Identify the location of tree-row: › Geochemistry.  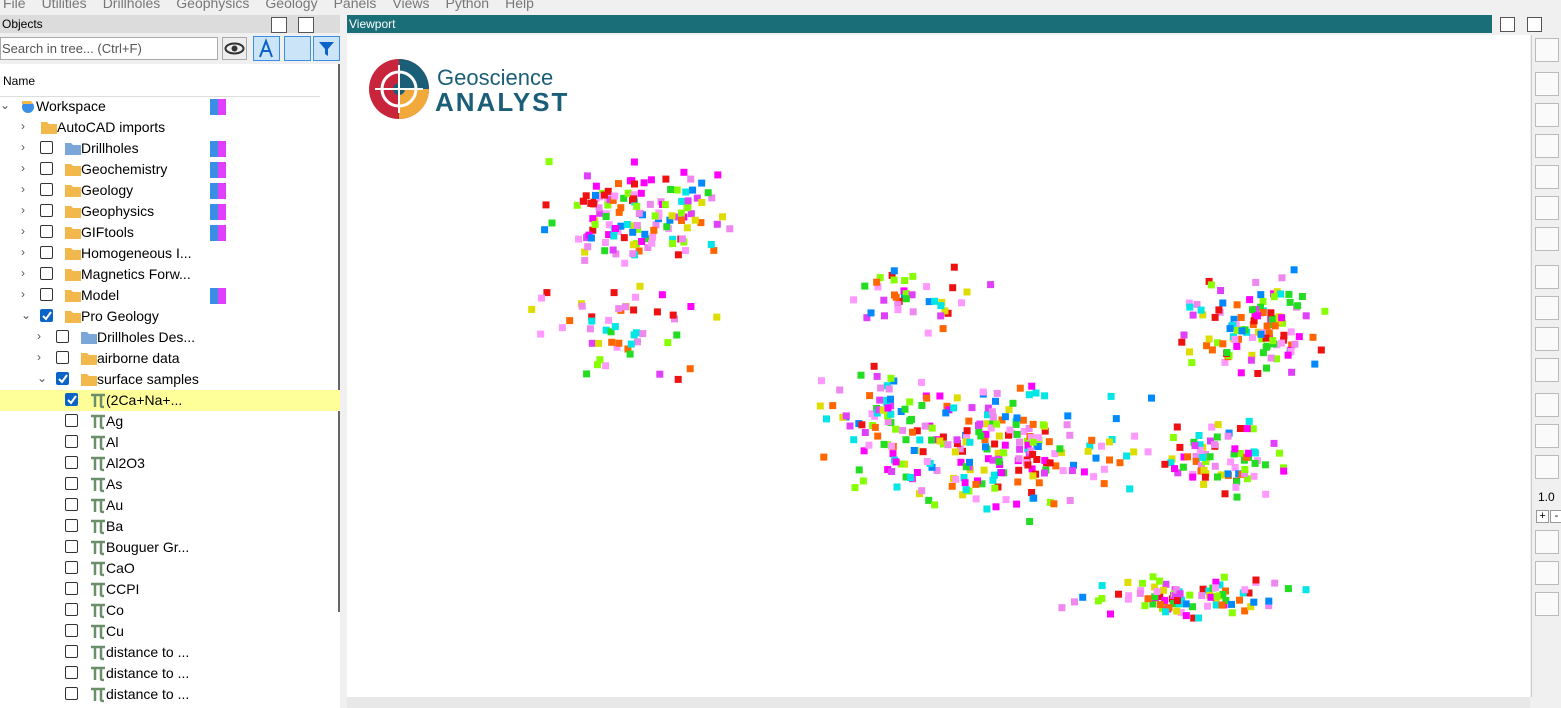
(170, 169).